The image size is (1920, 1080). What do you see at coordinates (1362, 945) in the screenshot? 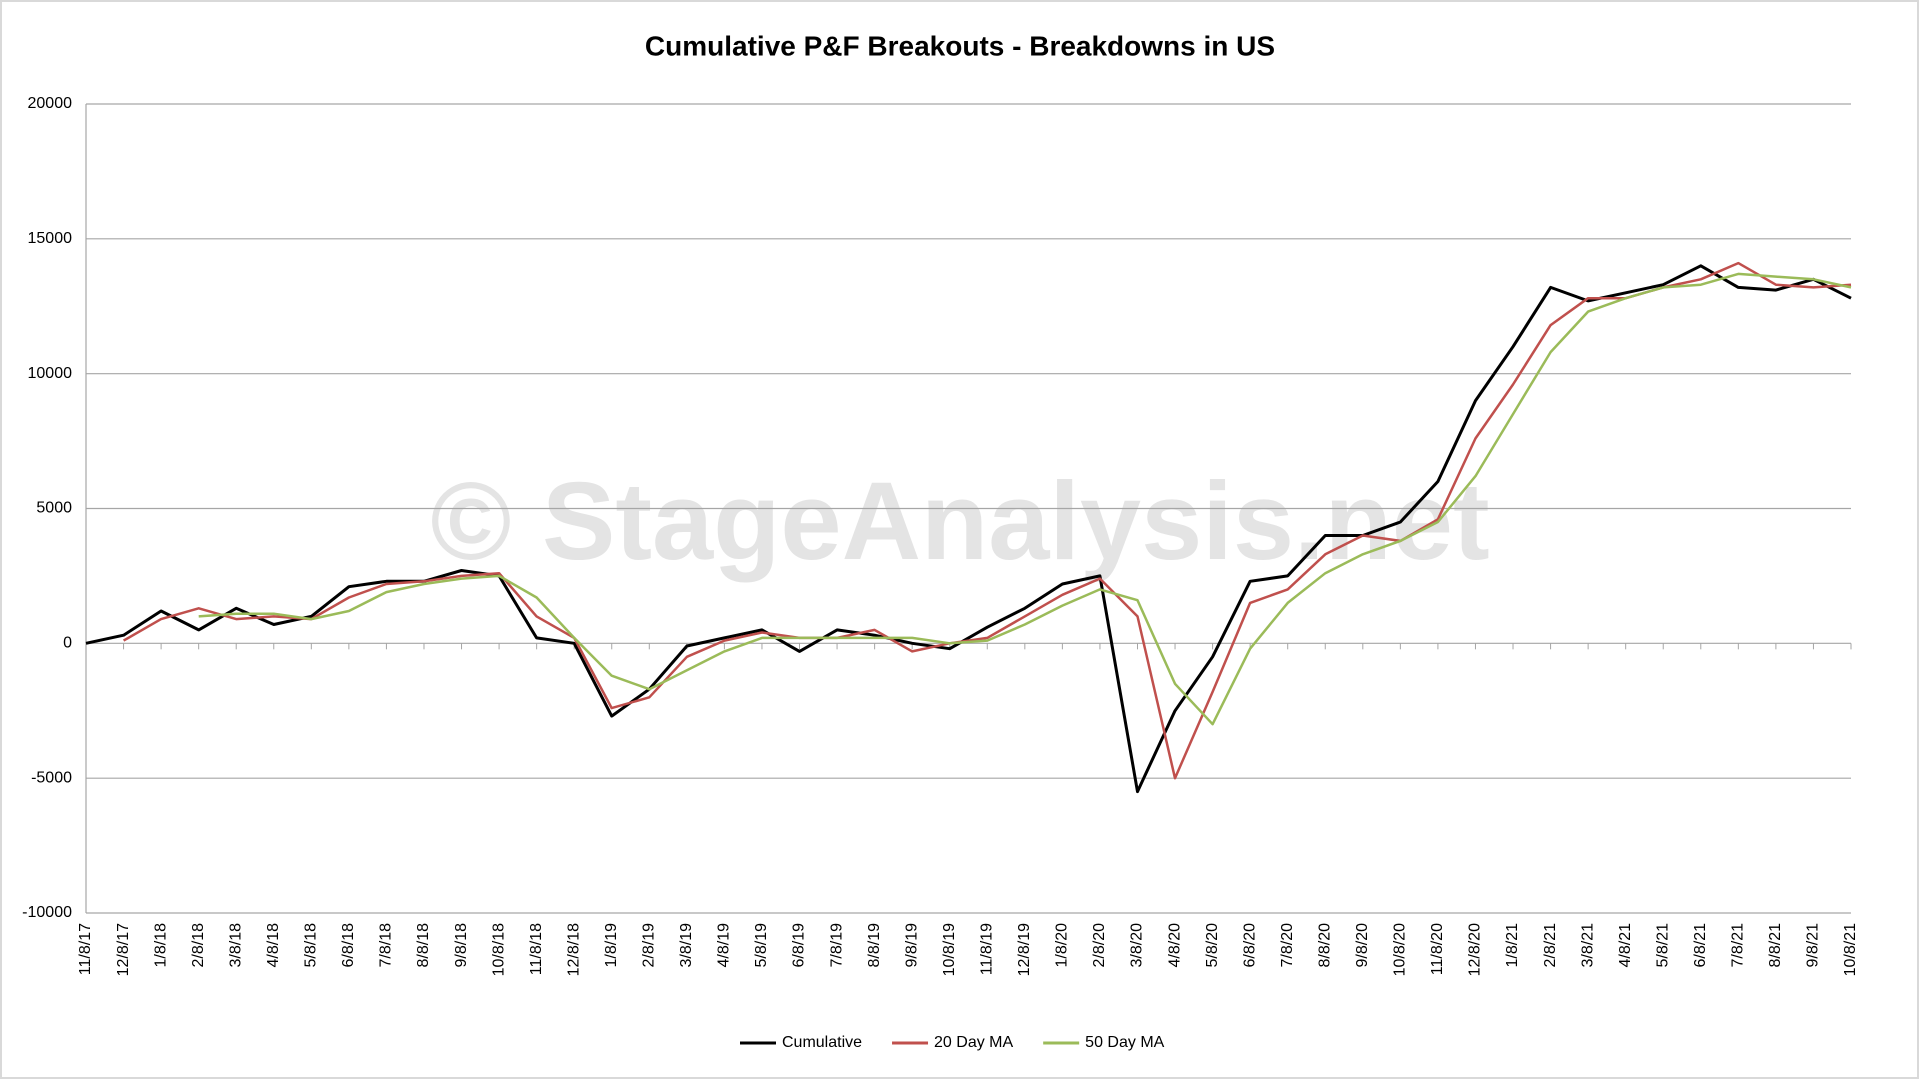
I see `x-tick-label: 9/8/20` at bounding box center [1362, 945].